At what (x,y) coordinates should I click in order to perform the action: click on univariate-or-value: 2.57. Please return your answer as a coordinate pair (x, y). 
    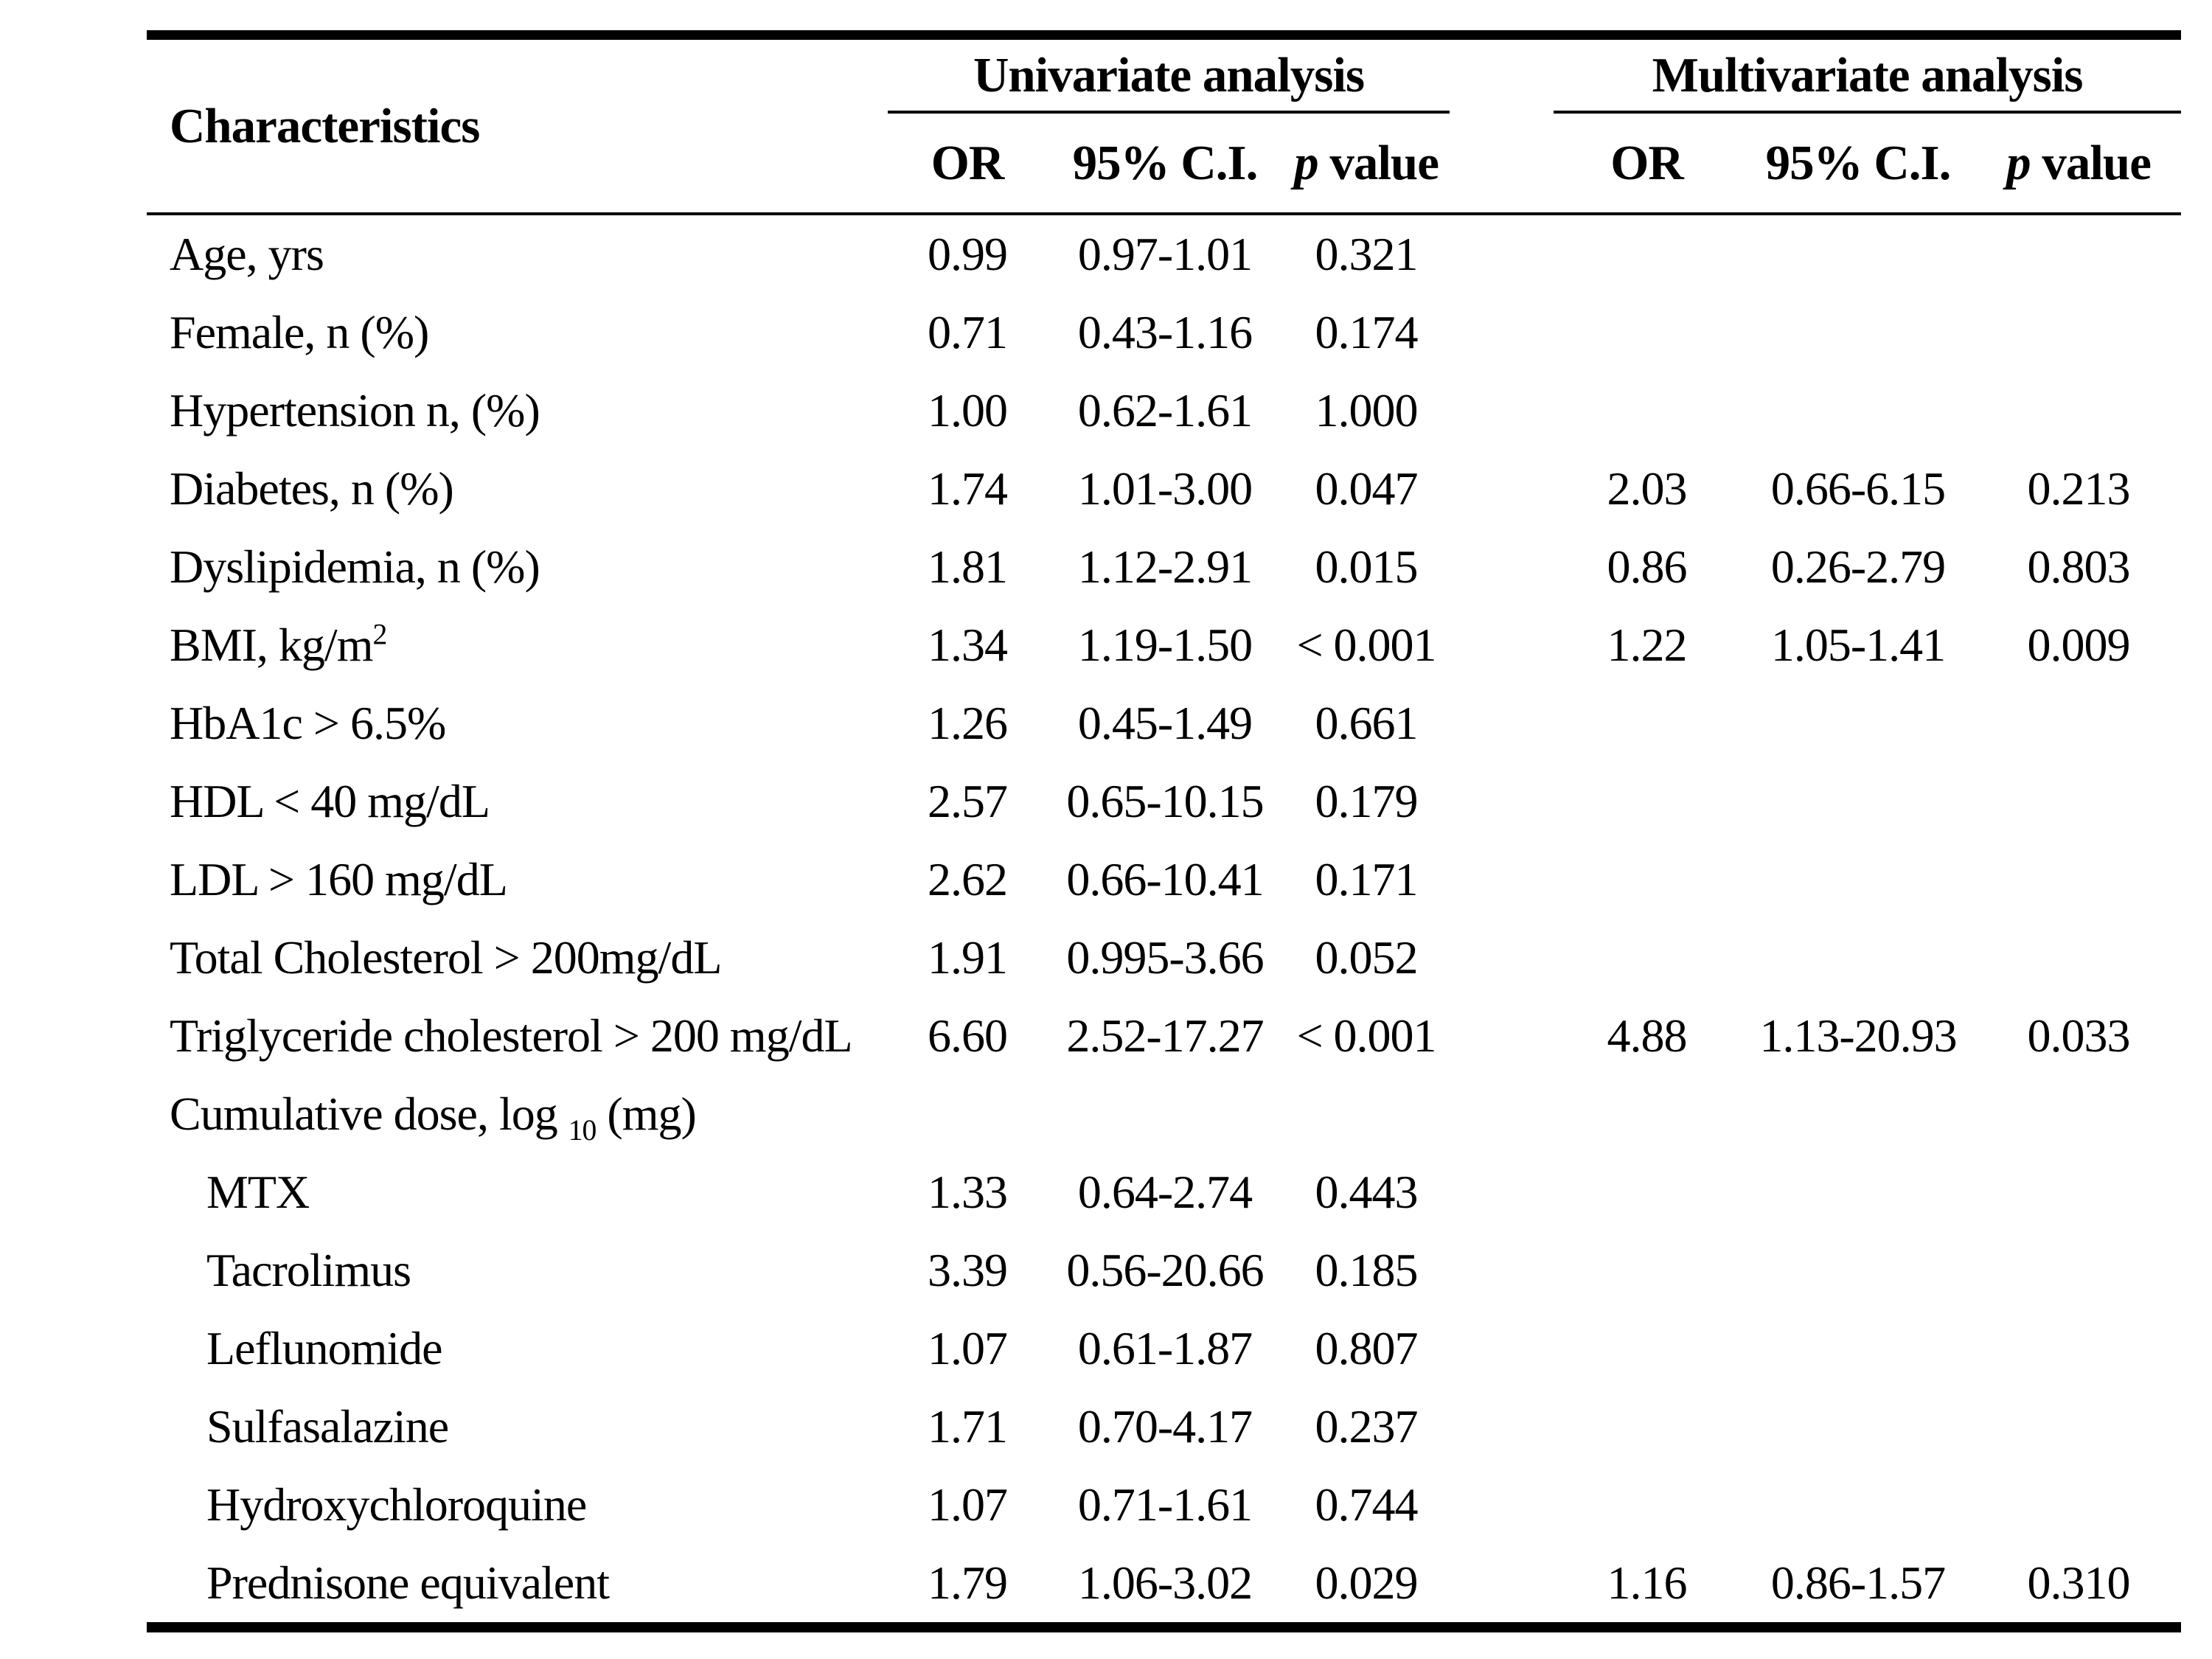
    Looking at the image, I should click on (968, 801).